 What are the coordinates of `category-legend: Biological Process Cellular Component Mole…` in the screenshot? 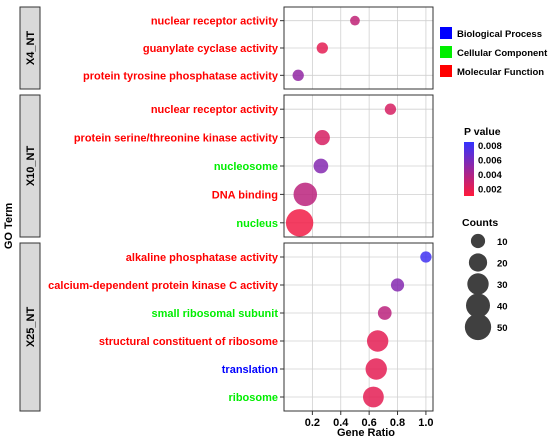 It's located at (494, 52).